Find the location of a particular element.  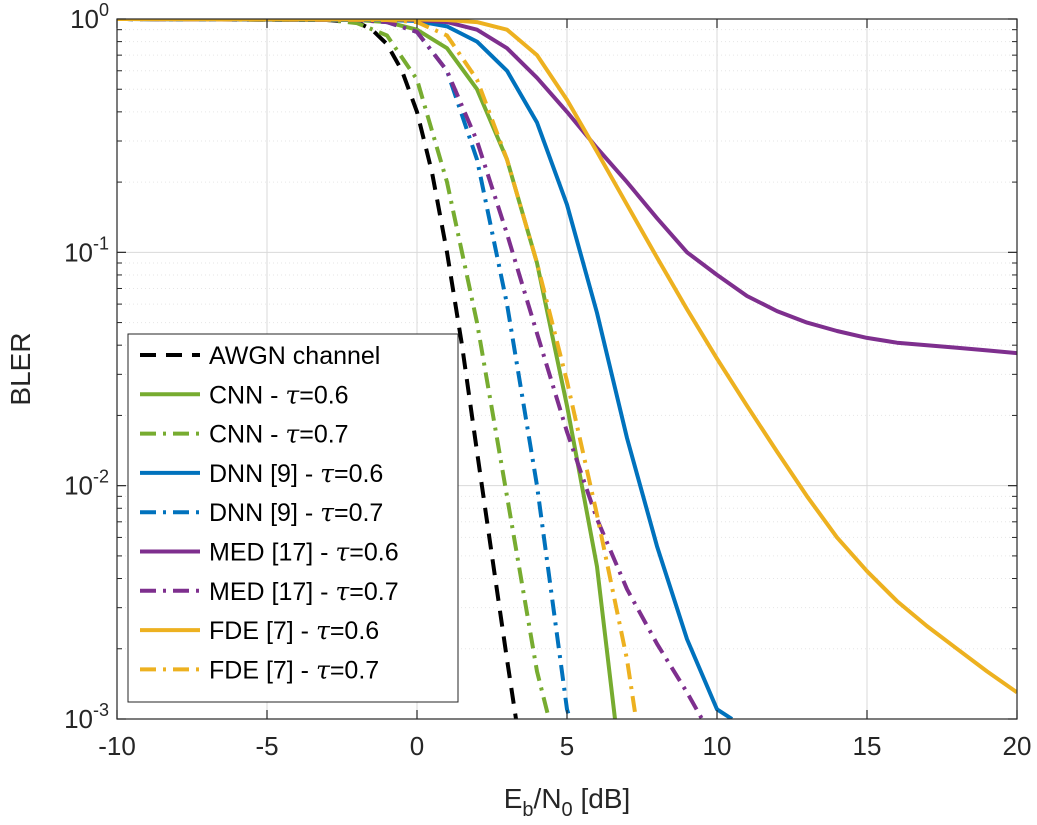

legend-label-fde-7-0-6: FDE [7] - τ=0.6 is located at coordinates (294, 630).